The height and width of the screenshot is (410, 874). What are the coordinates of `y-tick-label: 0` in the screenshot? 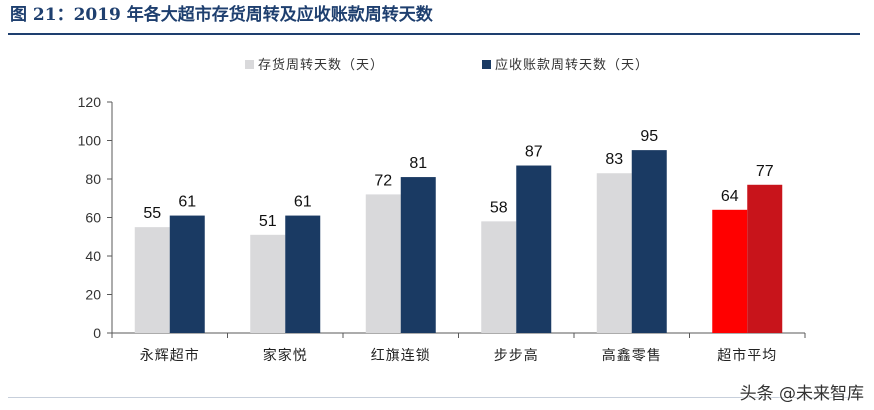 It's located at (97, 333).